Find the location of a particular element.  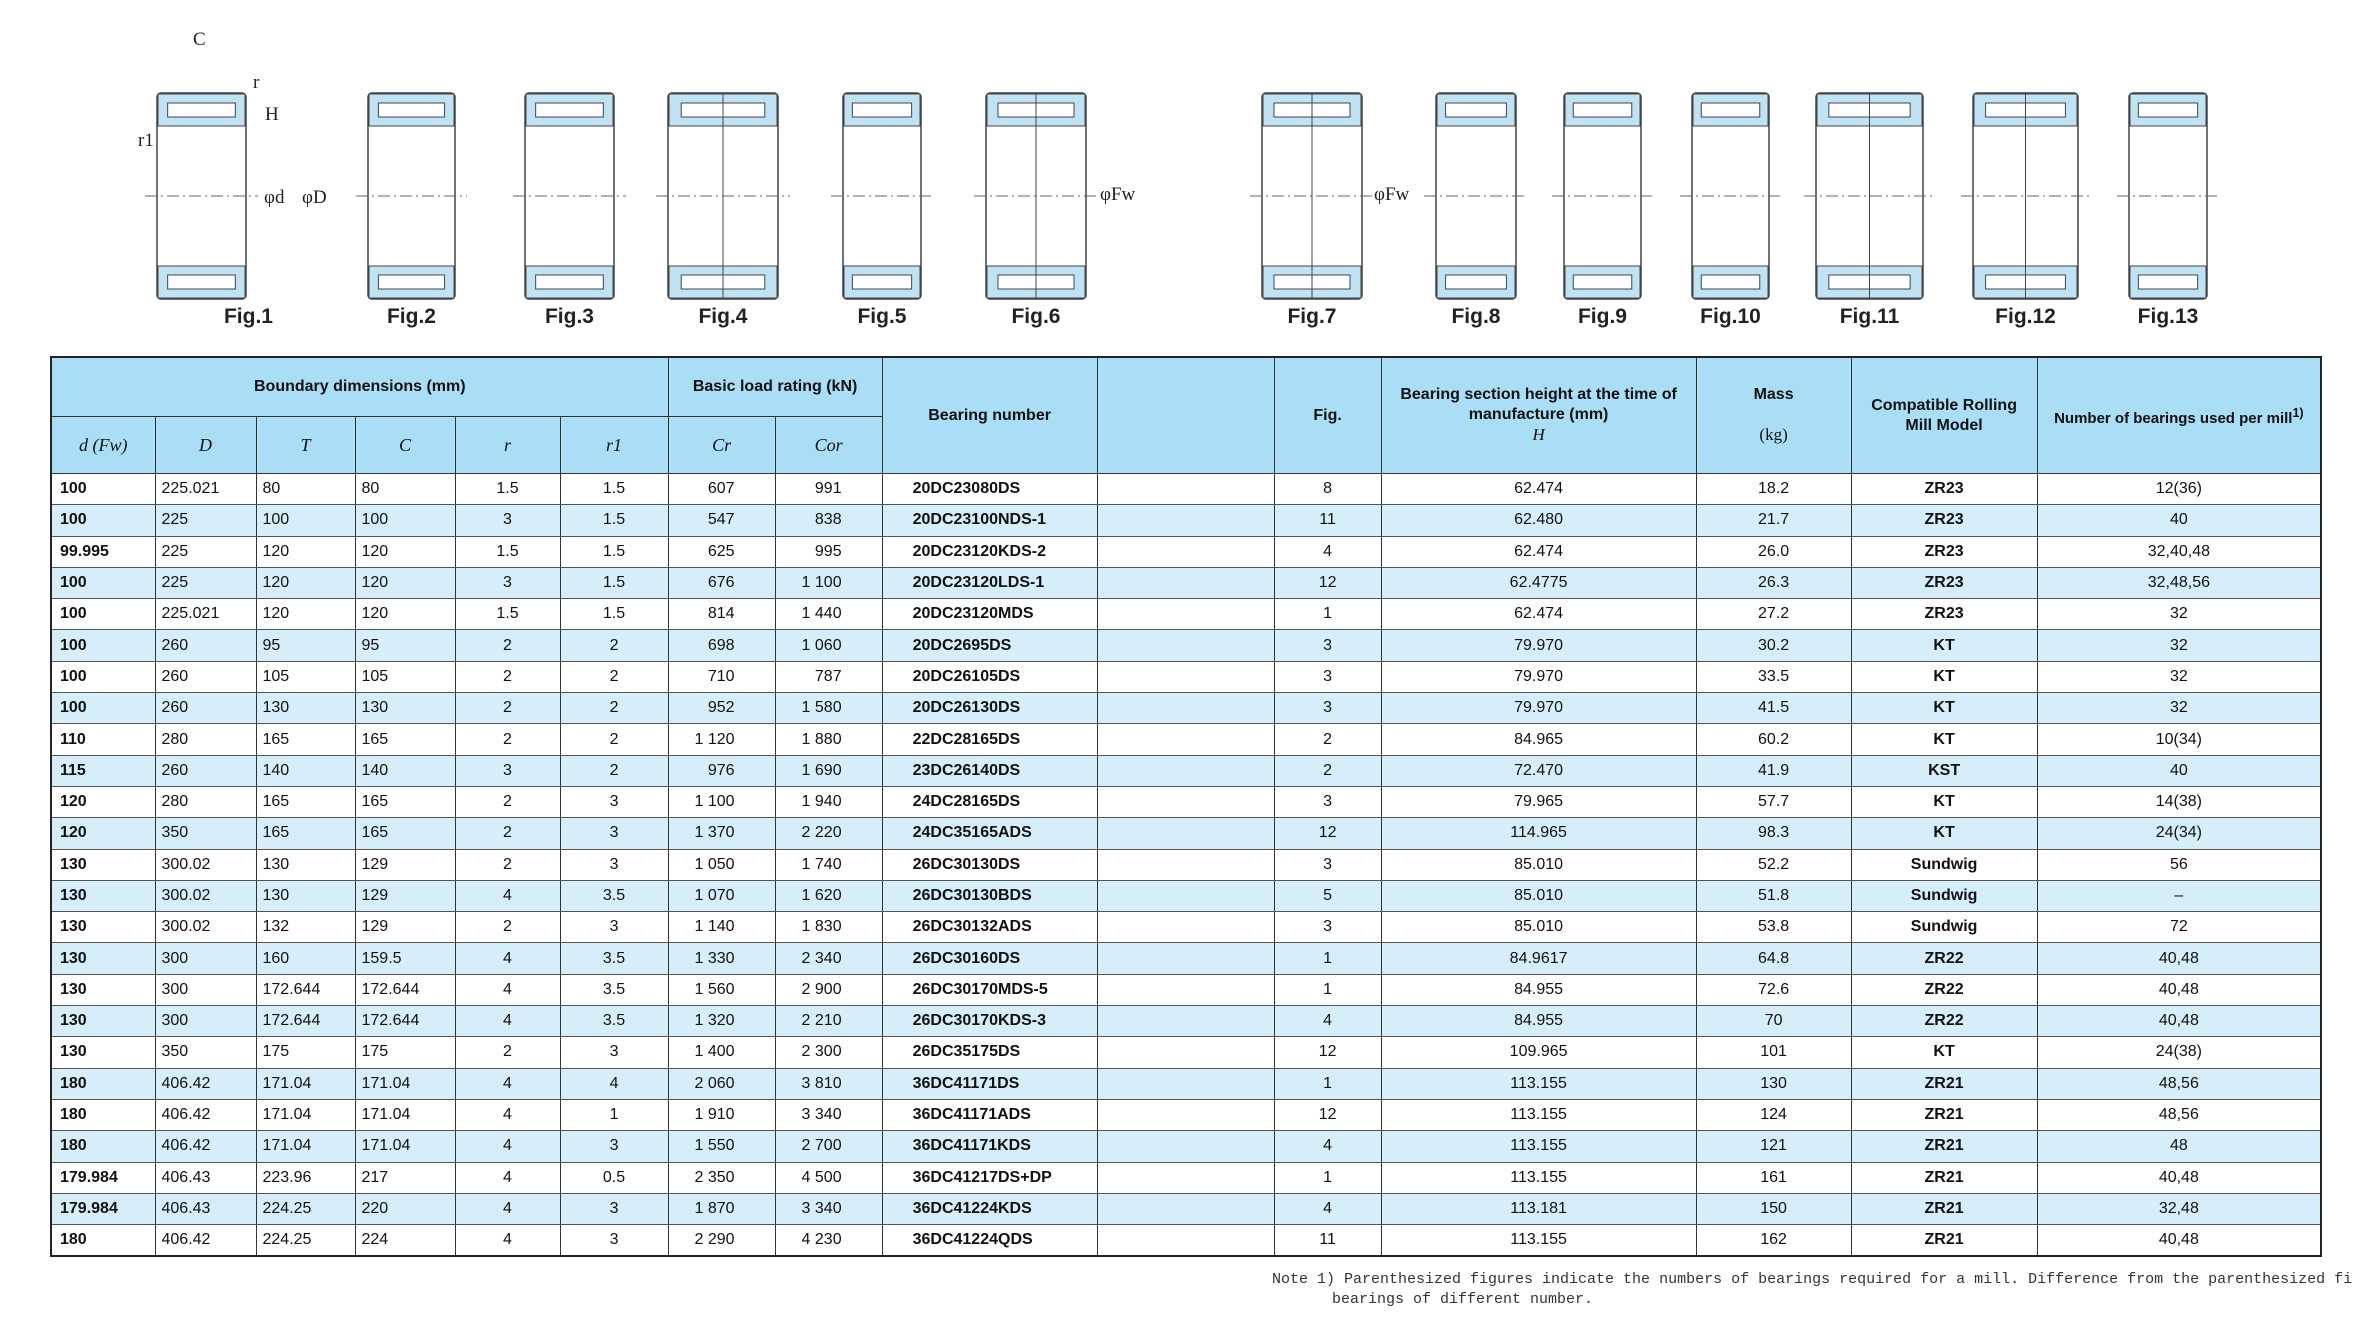

table-cell: 26DC30132ADS is located at coordinates (989, 927).